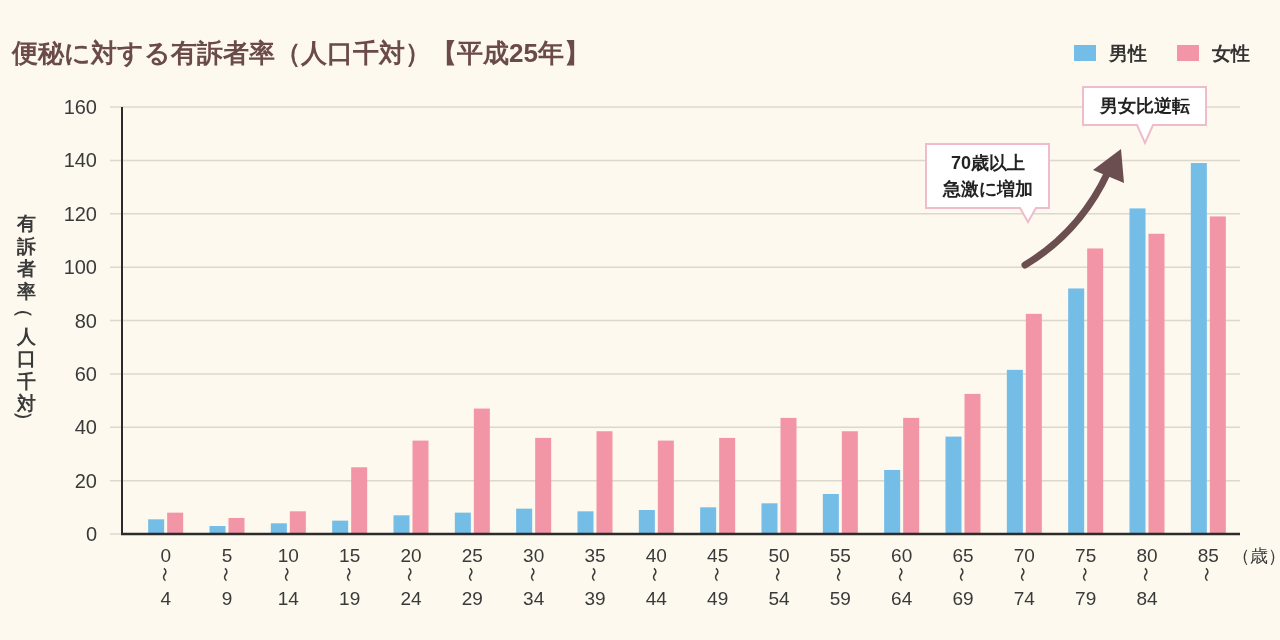 This screenshot has width=1280, height=640. I want to click on y-tick-label: 20, so click(85, 480).